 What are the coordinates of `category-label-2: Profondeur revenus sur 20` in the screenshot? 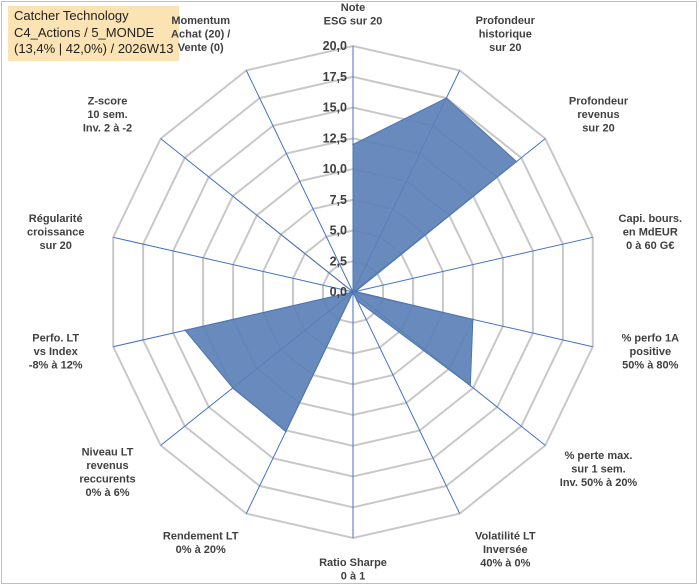 It's located at (599, 115).